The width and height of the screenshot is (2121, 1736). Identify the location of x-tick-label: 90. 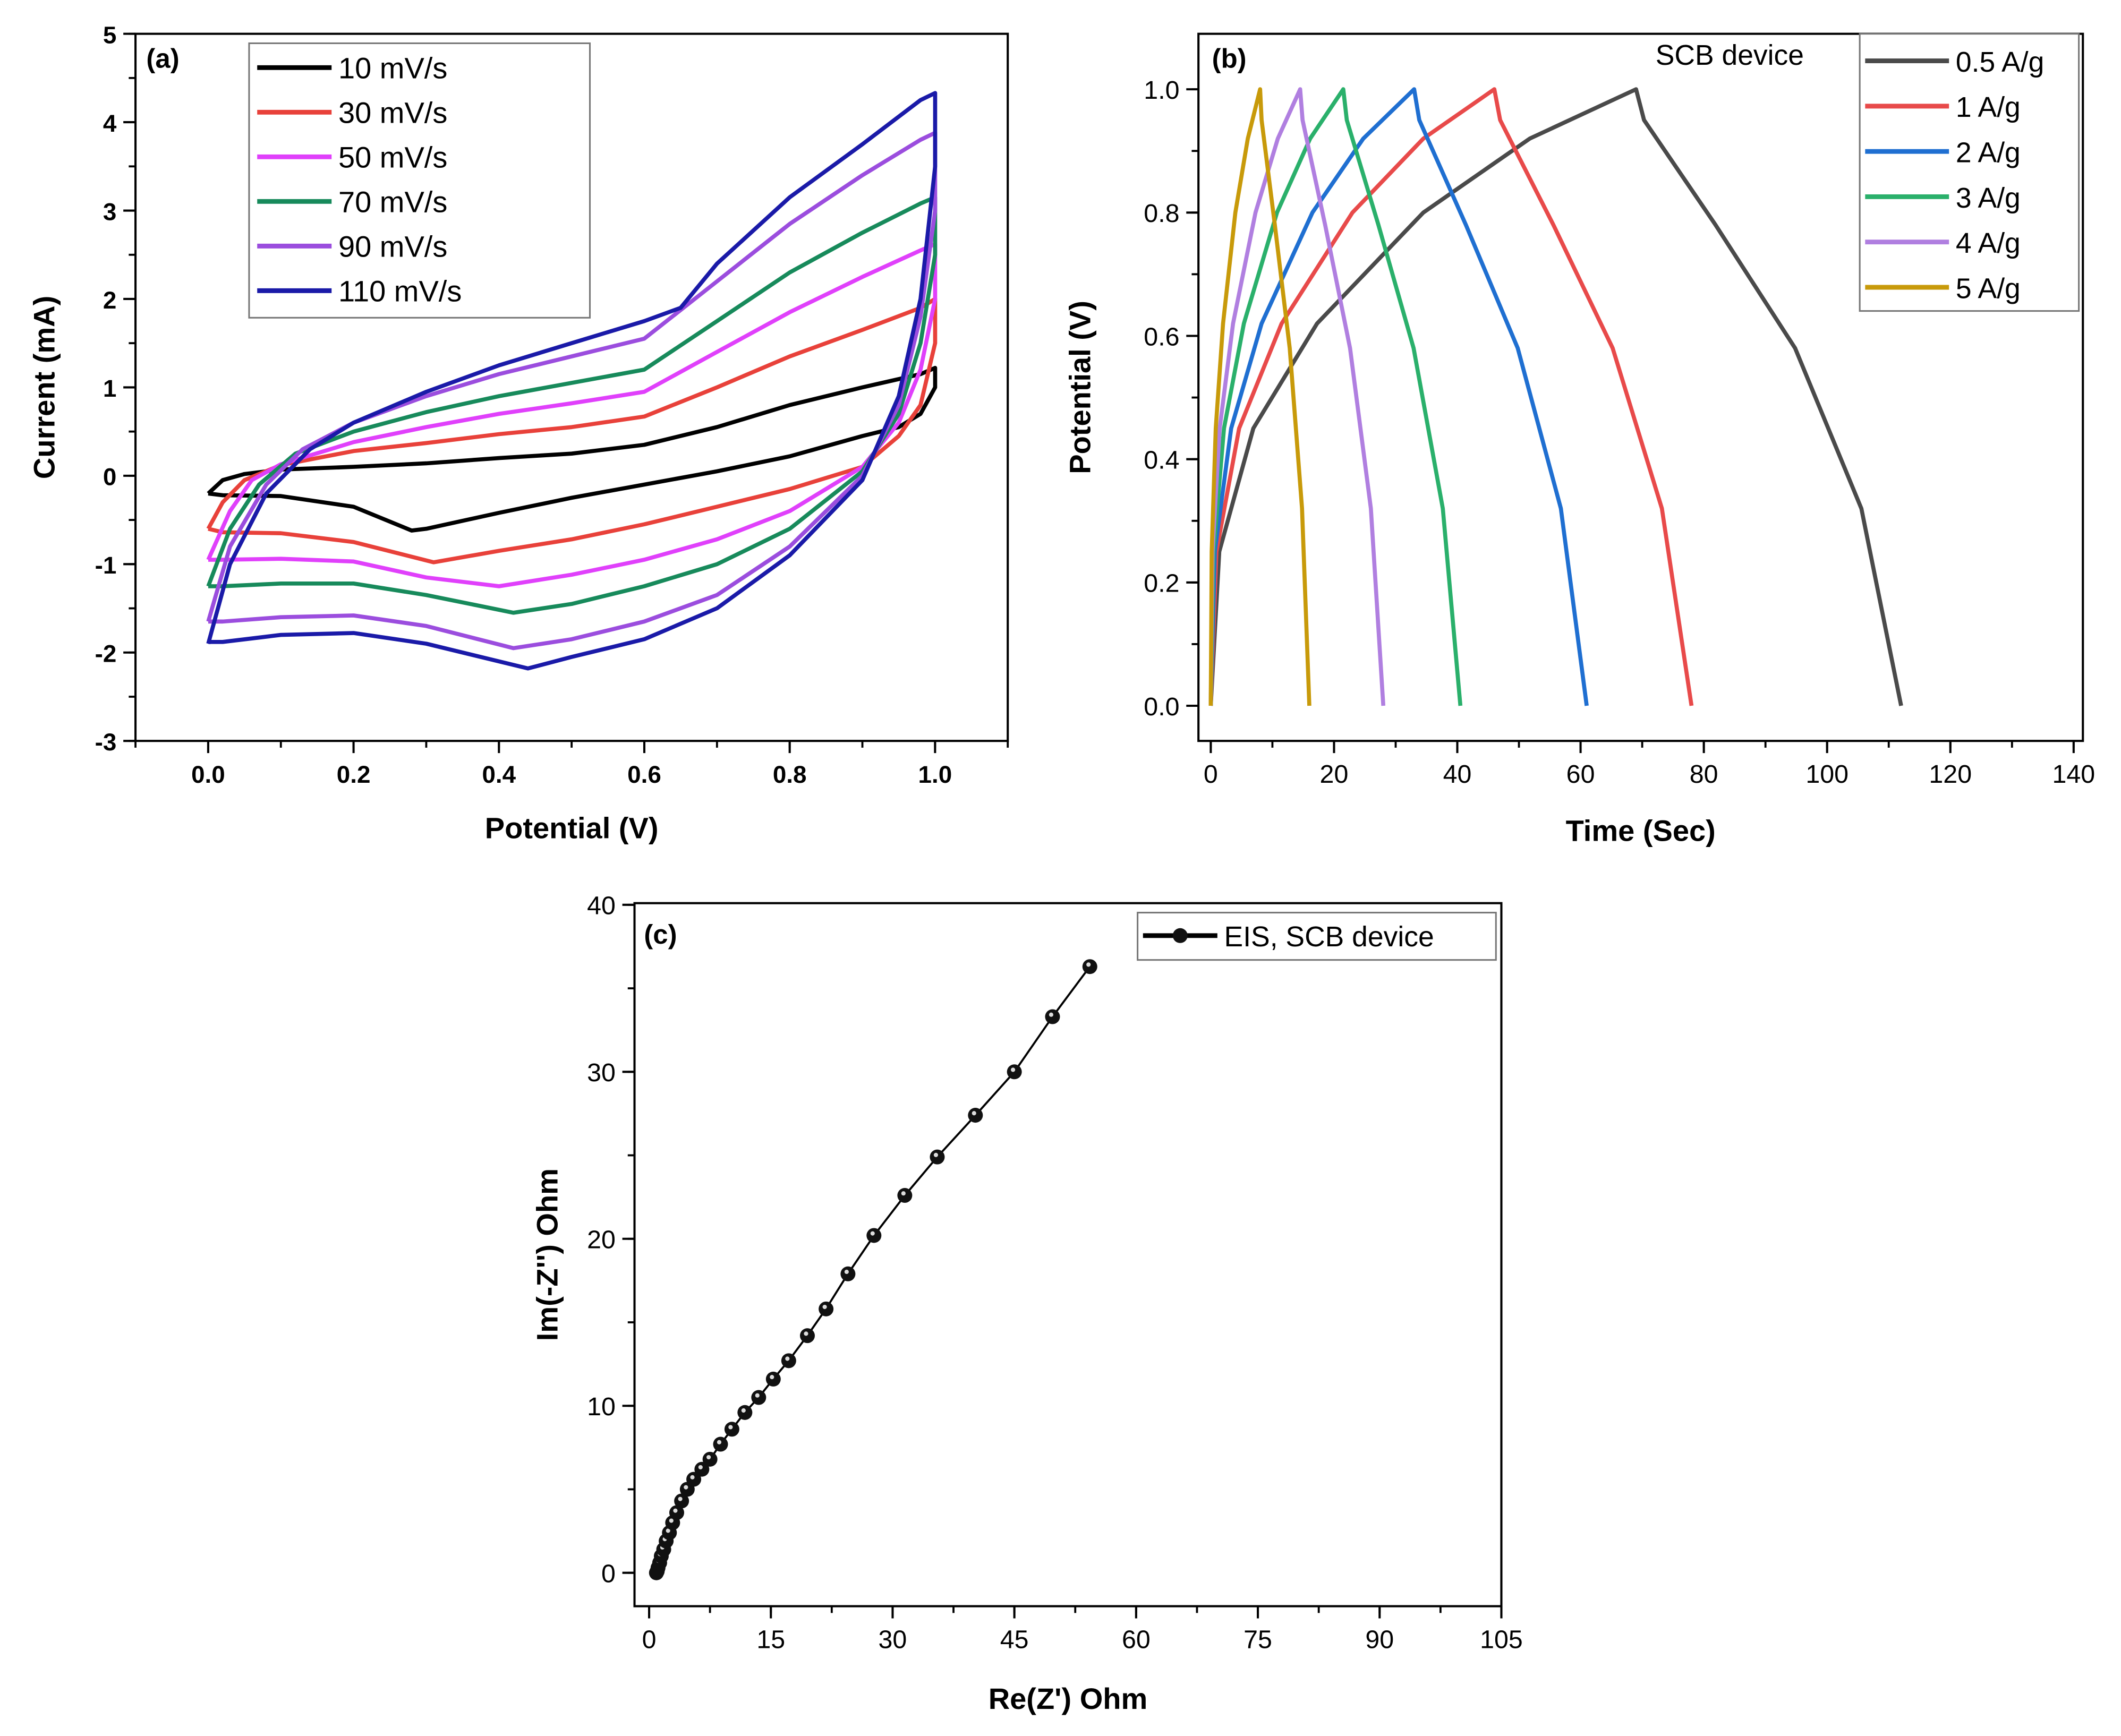
(1379, 1640).